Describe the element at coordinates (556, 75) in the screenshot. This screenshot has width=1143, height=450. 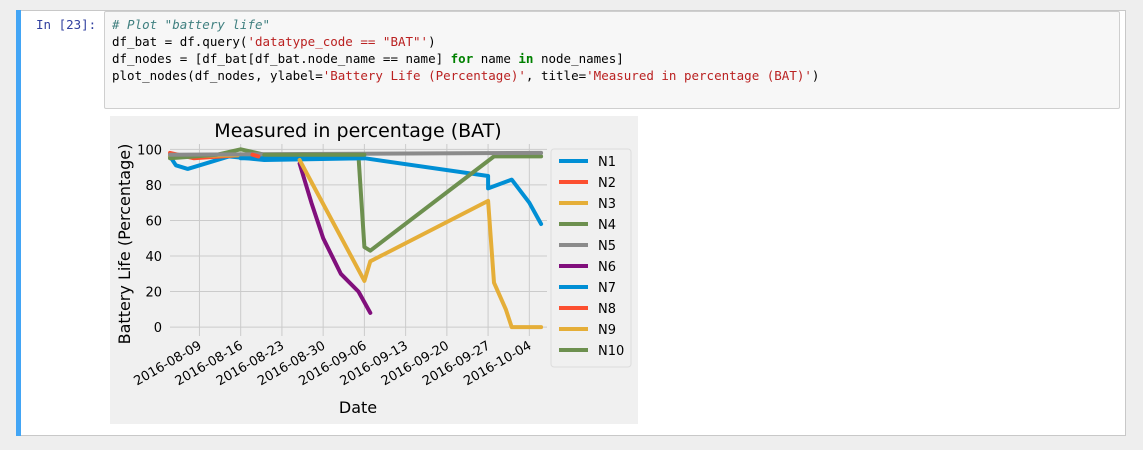
I see `code-token: , title=` at that location.